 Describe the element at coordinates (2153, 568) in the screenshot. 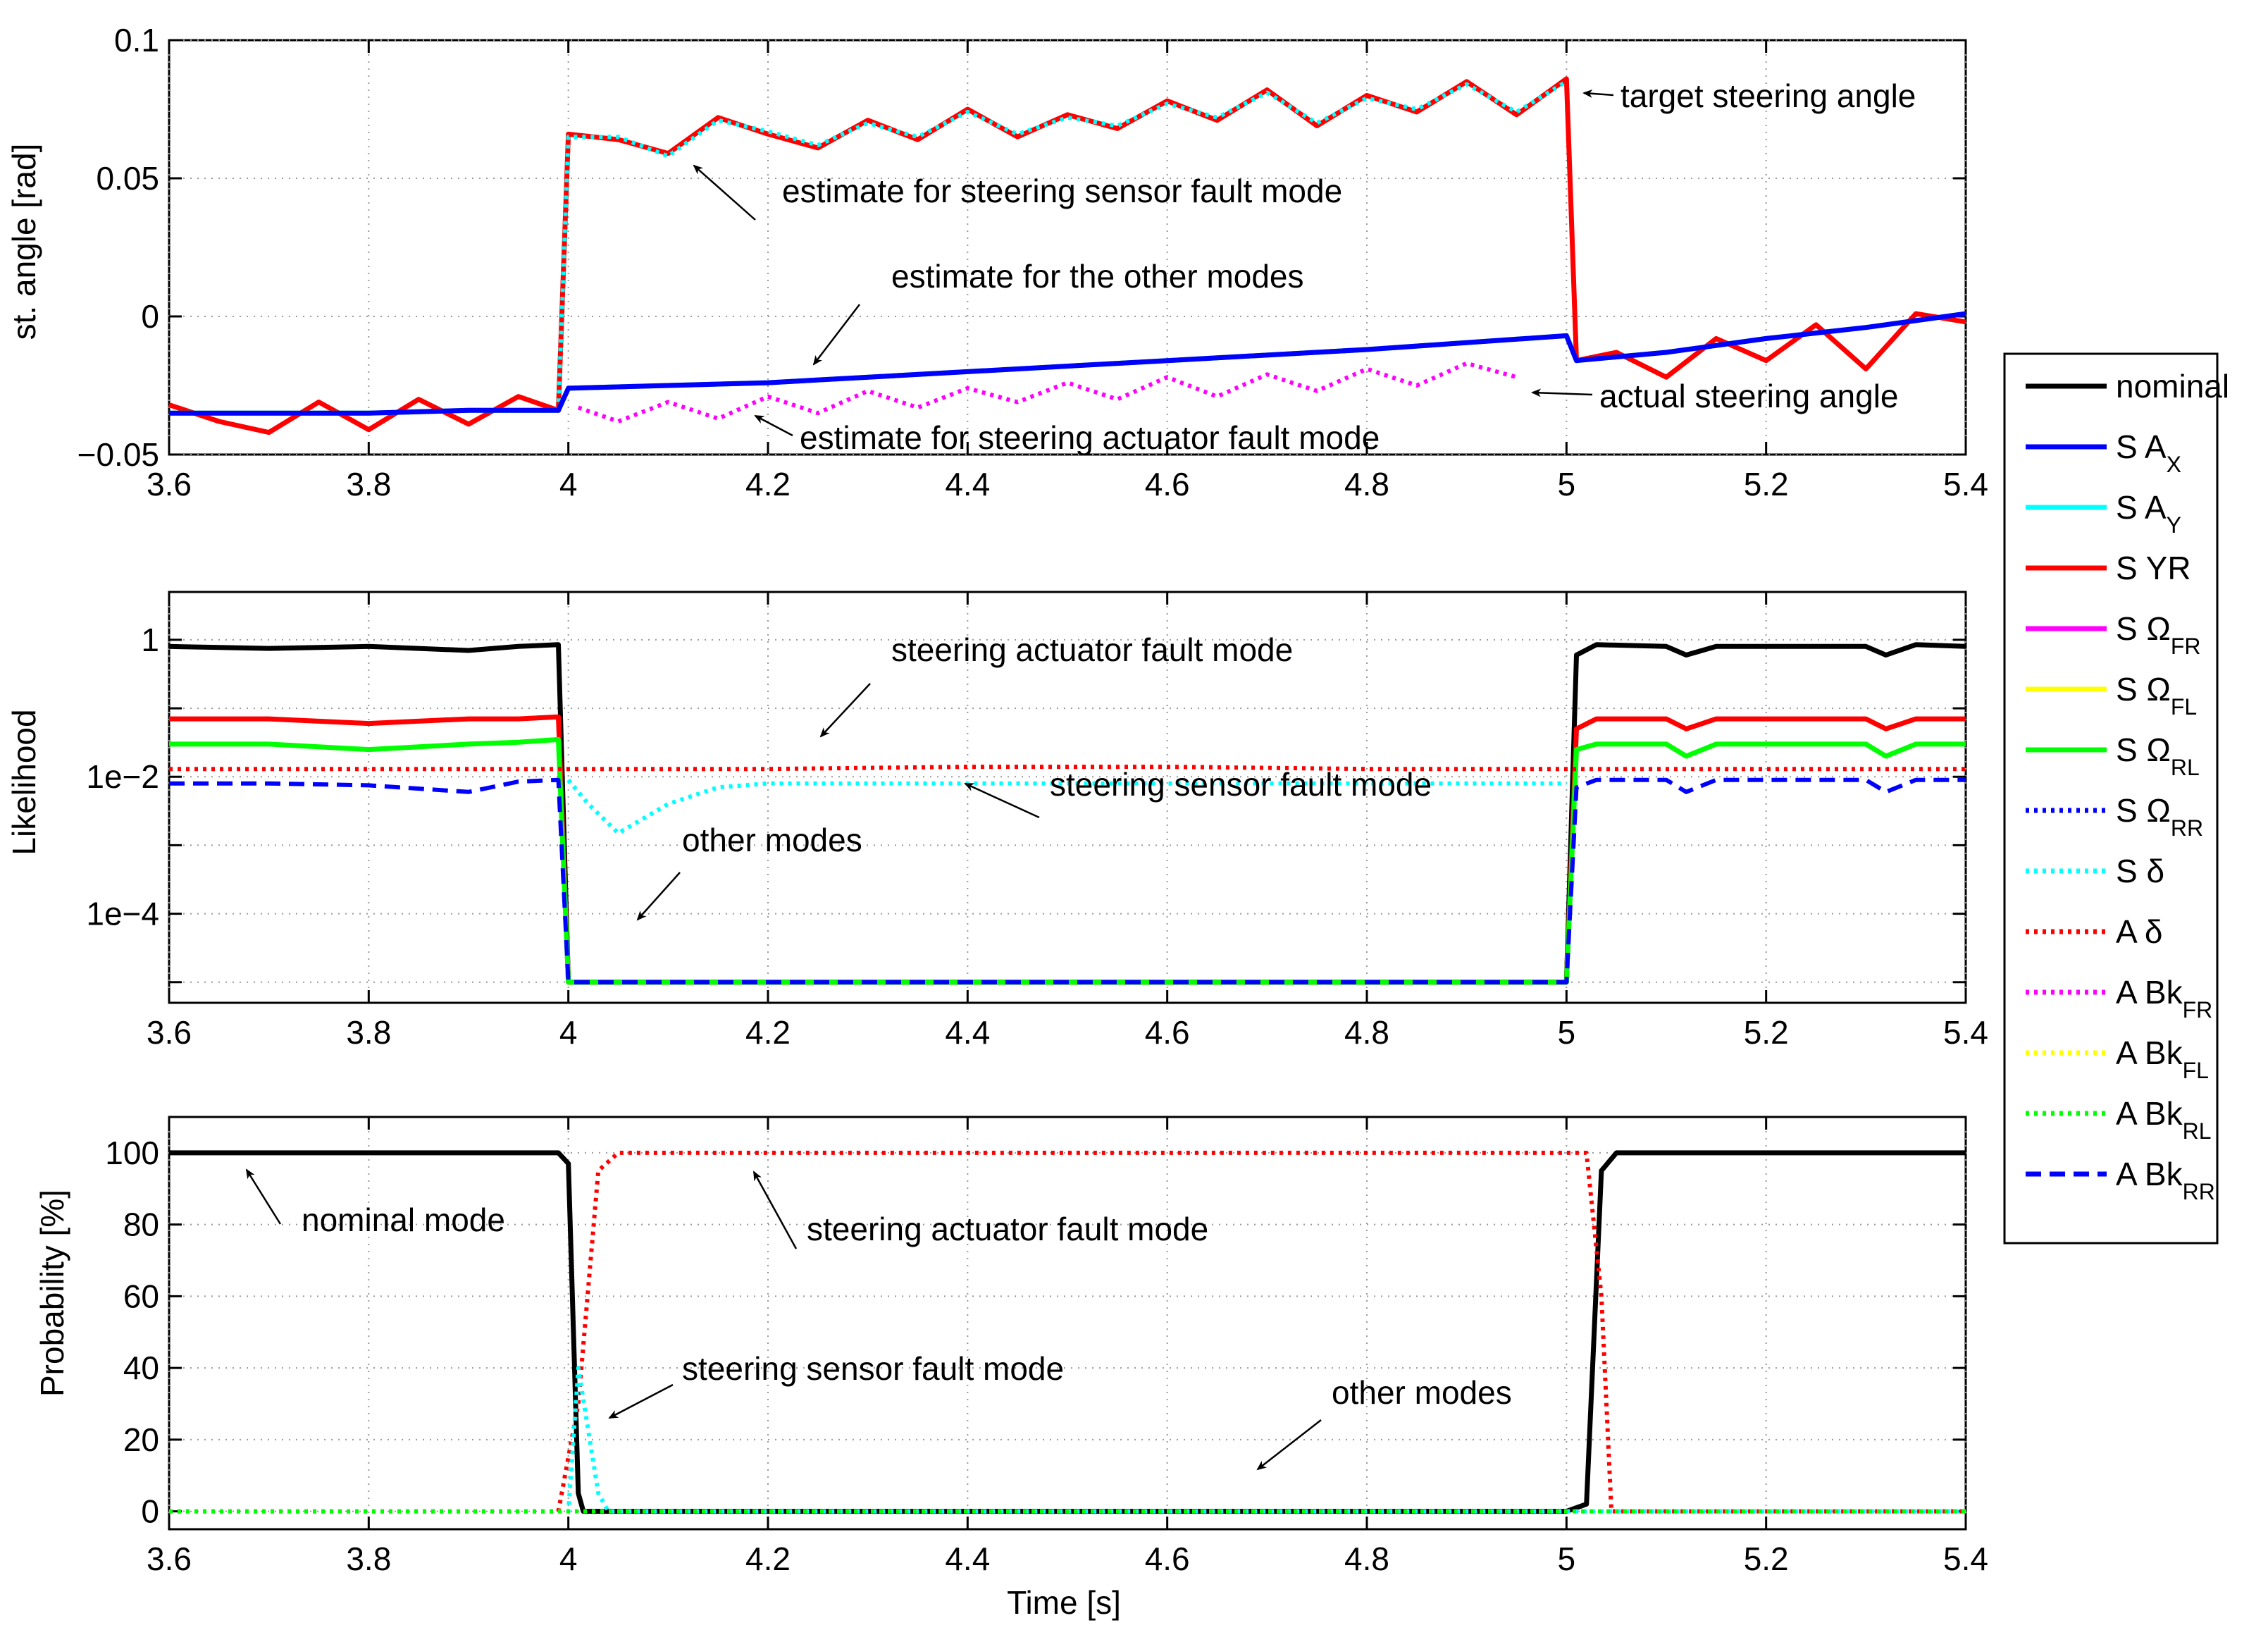

I see `legend-label-SYR: S YR` at that location.